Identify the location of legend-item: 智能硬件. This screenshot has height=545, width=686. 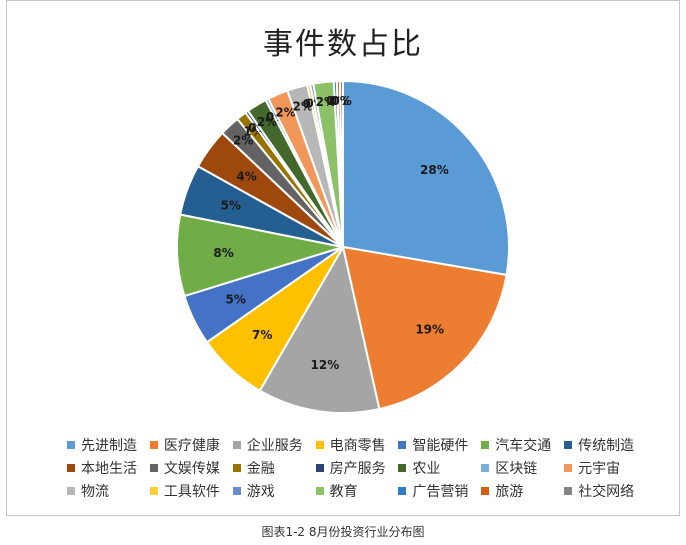
(439, 445).